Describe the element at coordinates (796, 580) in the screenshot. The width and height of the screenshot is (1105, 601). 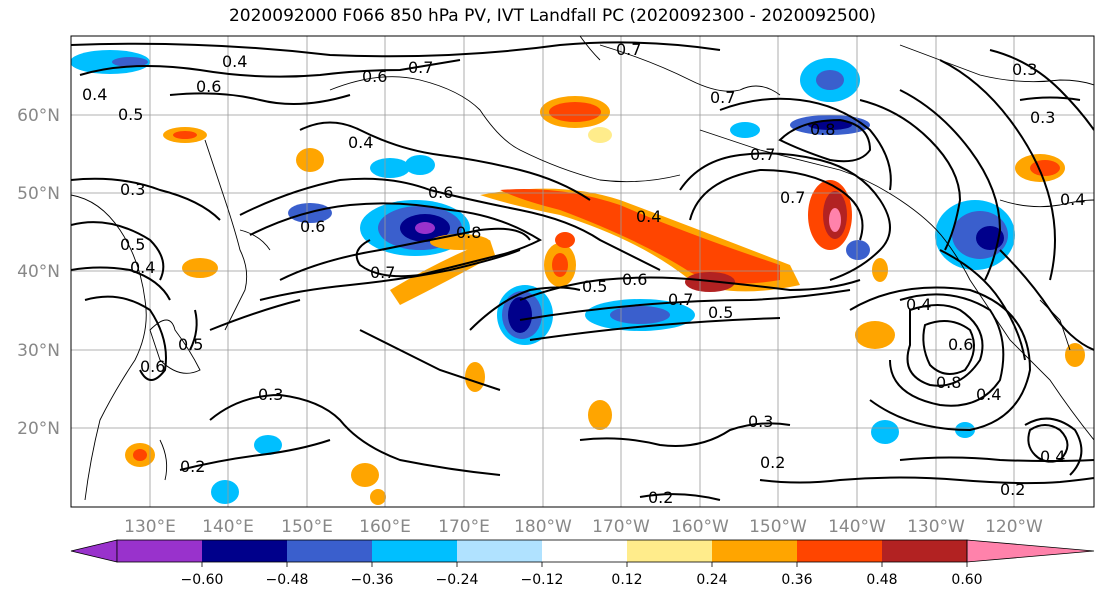
I see `colorbar-tick-label: 0.36` at that location.